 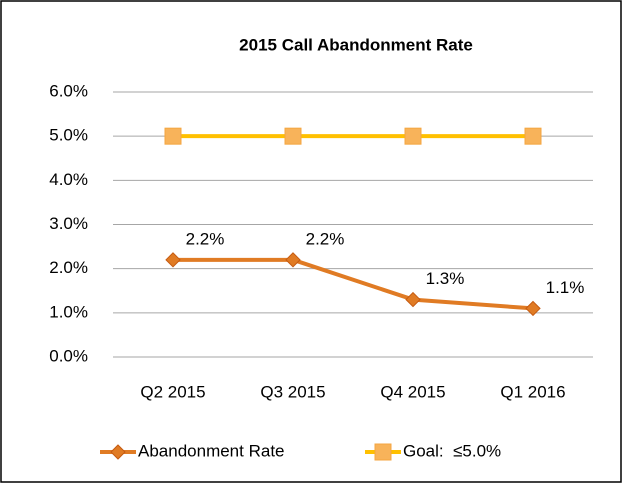 What do you see at coordinates (172, 391) in the screenshot?
I see `x-tick-label: Q2 2015` at bounding box center [172, 391].